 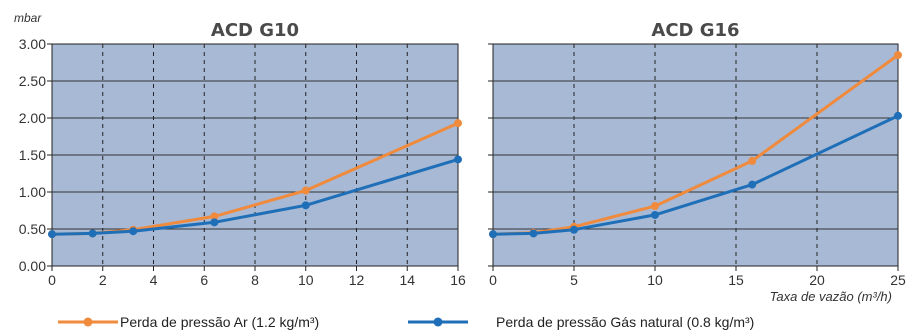 I want to click on panel-title: ACD G16, so click(x=695, y=30).